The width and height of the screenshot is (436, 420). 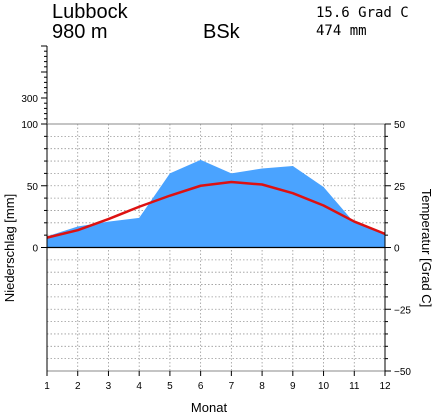 I want to click on annual-precipitation: 474 mm, so click(x=341, y=31).